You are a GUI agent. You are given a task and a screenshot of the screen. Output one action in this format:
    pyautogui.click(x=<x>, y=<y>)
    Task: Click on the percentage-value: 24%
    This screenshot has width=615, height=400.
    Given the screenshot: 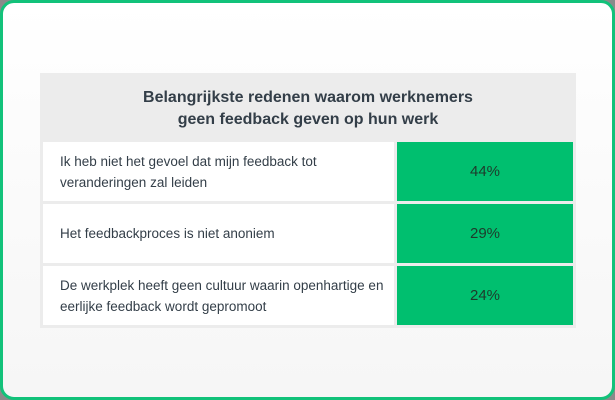 What is the action you would take?
    pyautogui.click(x=485, y=295)
    